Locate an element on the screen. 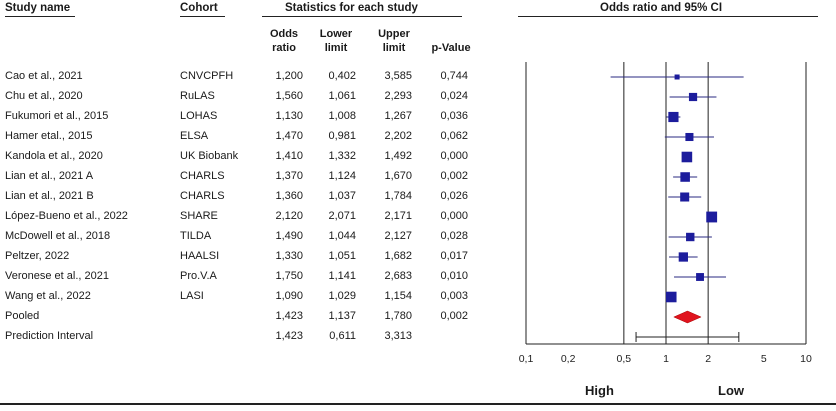 The image size is (836, 411). odds-ratio-cell: 1,130 is located at coordinates (289, 116).